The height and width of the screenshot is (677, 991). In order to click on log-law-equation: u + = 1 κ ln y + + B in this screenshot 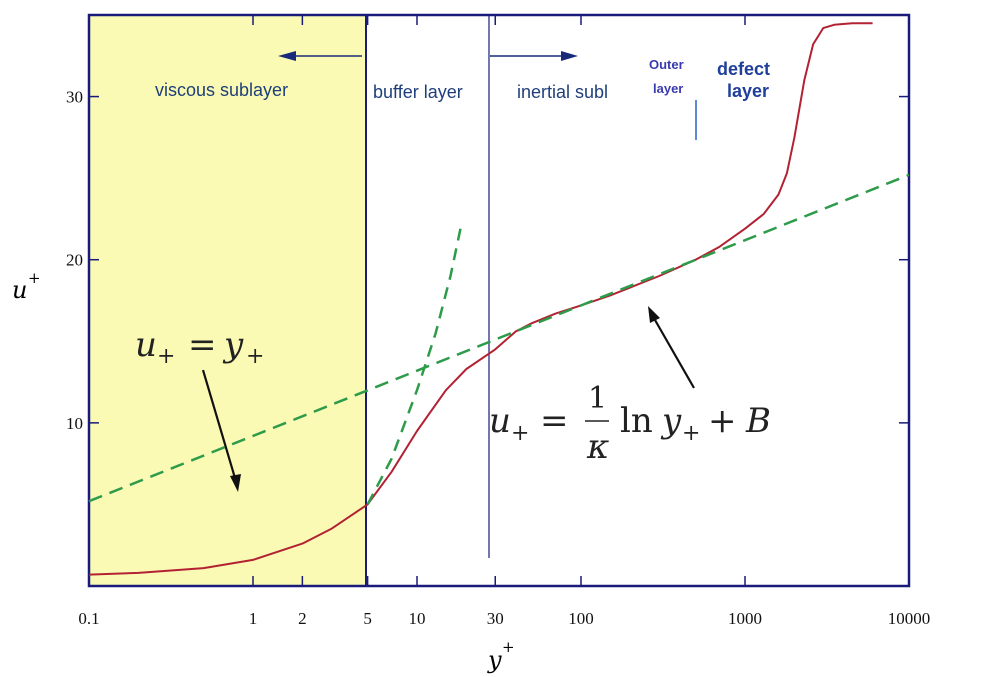, I will do `click(630, 424)`.